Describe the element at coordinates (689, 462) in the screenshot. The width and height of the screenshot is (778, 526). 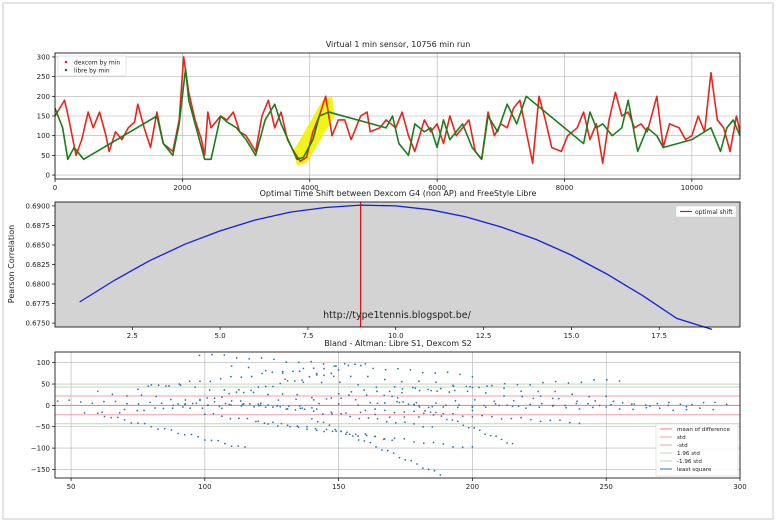
I see `legend-minus-196-std-label: -1.96 std` at that location.